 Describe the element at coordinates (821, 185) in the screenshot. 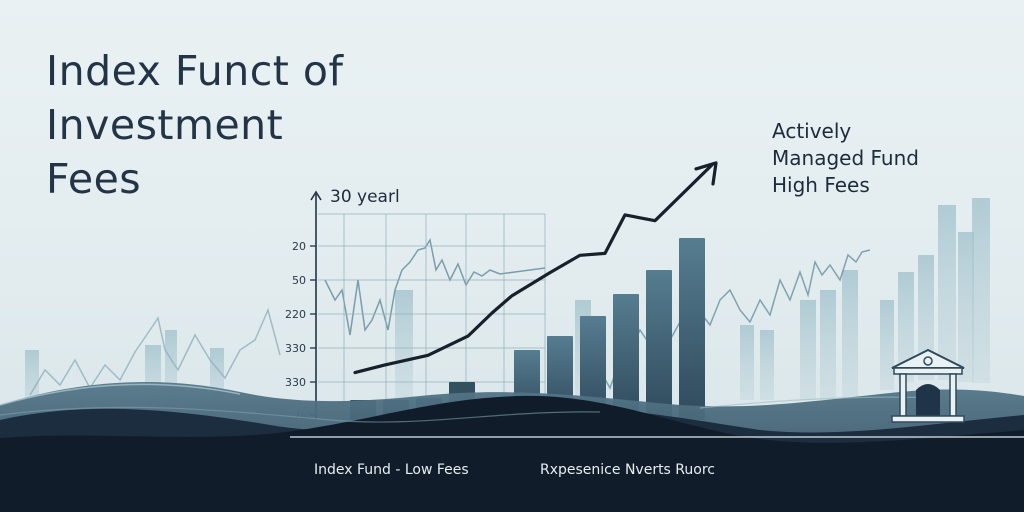

I see `annotation-line-3: High Fees` at that location.